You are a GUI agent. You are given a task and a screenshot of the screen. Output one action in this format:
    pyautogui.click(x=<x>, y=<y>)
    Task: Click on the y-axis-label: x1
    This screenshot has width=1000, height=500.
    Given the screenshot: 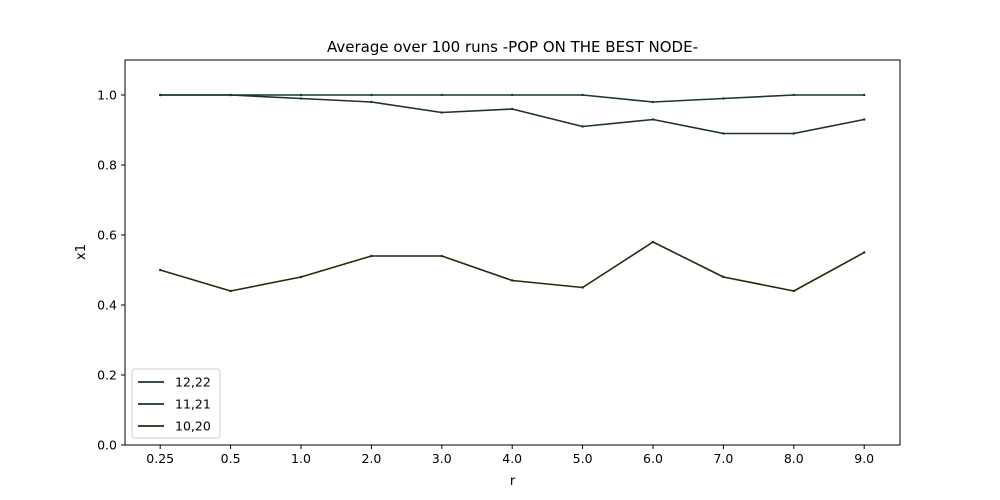 What is the action you would take?
    pyautogui.click(x=81, y=252)
    